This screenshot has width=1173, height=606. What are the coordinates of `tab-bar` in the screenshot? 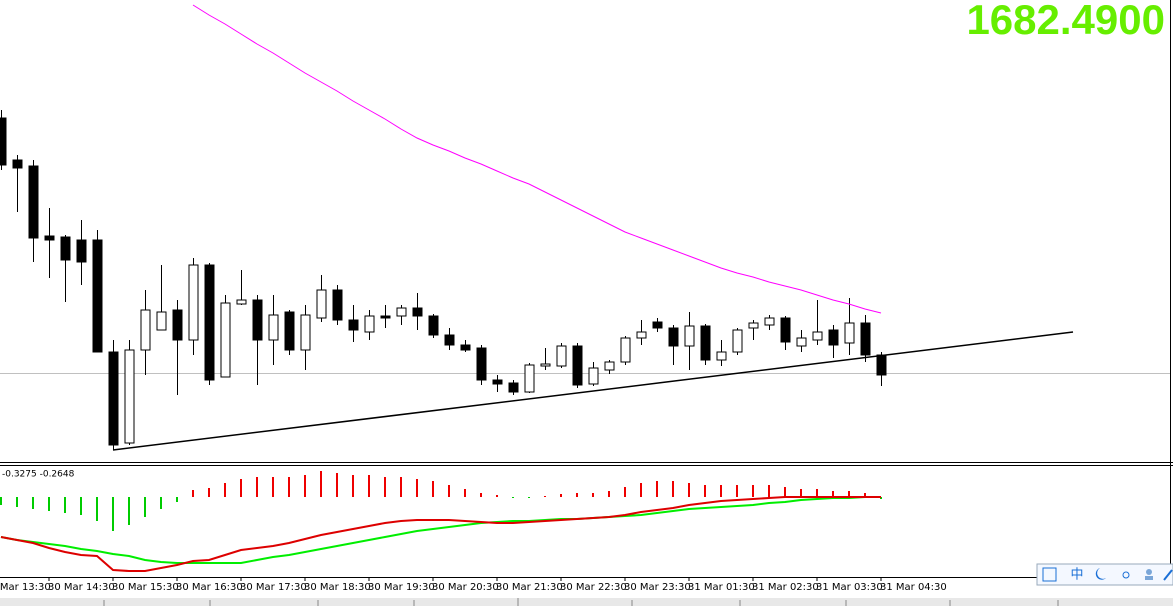 It's located at (586, 602).